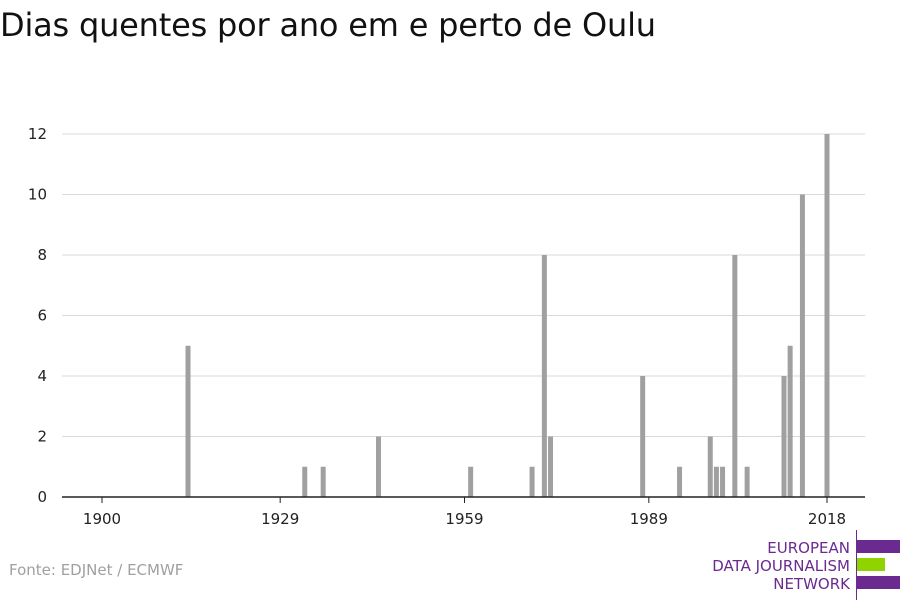 The height and width of the screenshot is (600, 900). I want to click on chart-title: Dias quentes por ano em e perto de Oulu, so click(328, 25).